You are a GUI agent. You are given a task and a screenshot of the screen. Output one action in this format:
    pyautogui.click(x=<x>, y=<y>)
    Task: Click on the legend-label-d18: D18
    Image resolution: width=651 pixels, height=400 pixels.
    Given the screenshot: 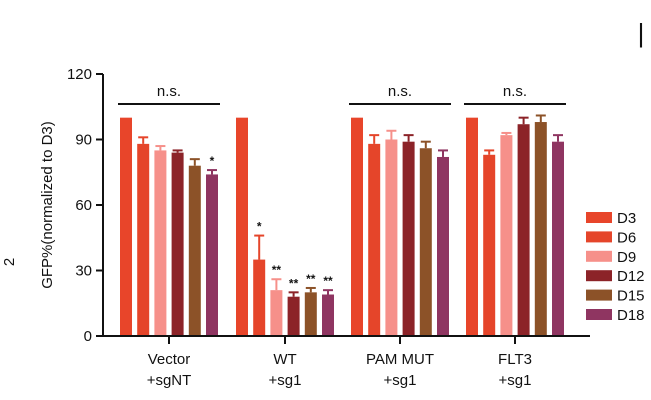 What is the action you would take?
    pyautogui.click(x=631, y=315)
    